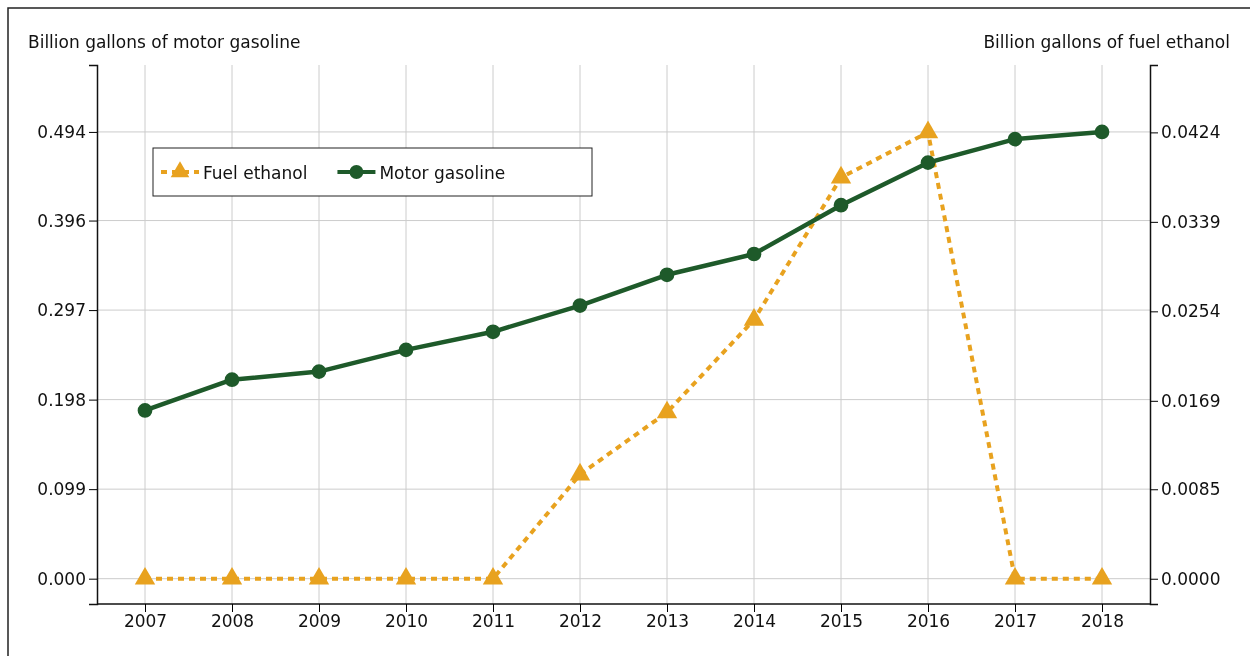 Image resolution: width=1250 pixels, height=656 pixels. What do you see at coordinates (1191, 132) in the screenshot?
I see `y2-tick-label: 0.0424` at bounding box center [1191, 132].